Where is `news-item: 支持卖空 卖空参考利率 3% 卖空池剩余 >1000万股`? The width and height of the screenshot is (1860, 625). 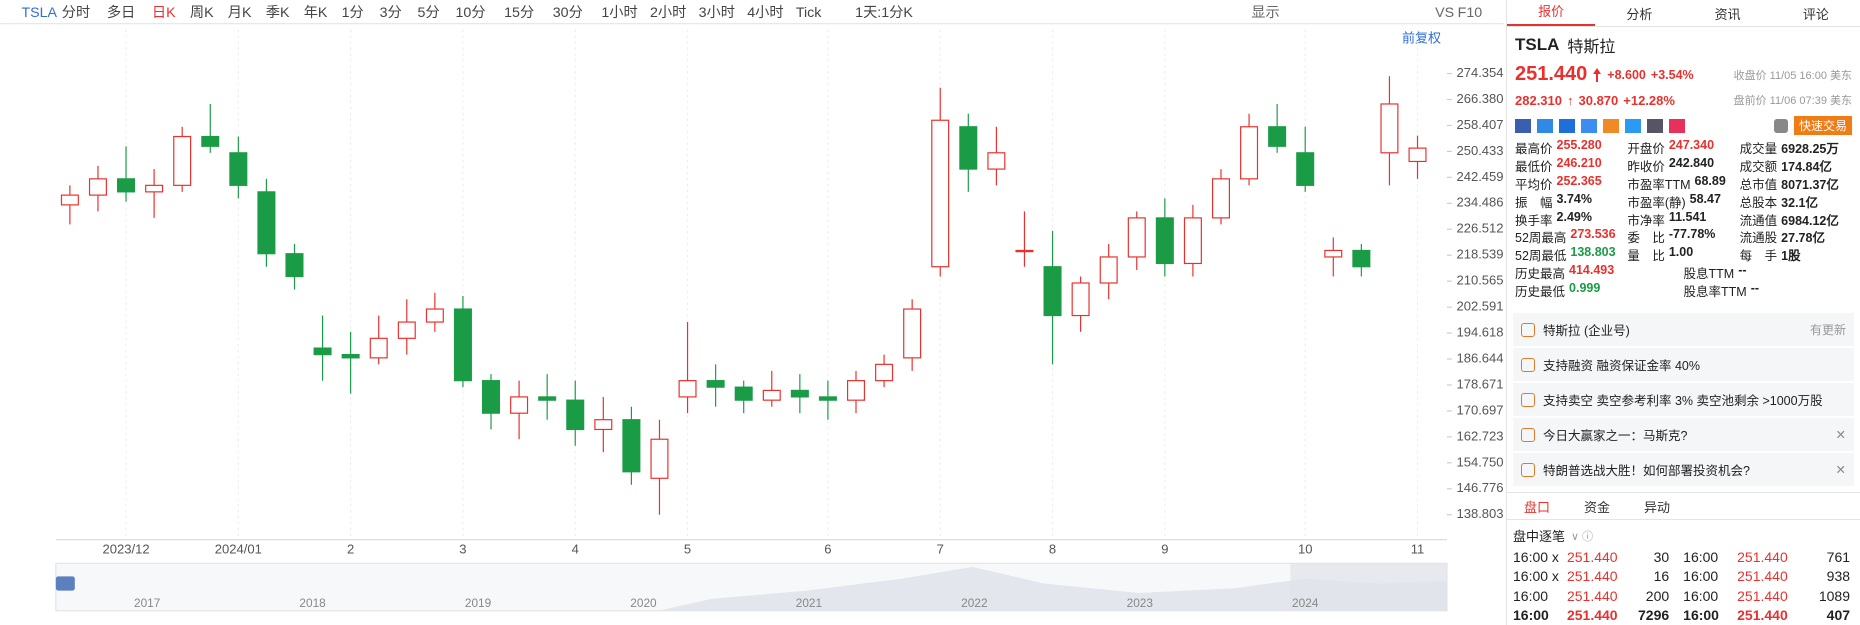 news-item: 支持卖空 卖空参考利率 3% 卖空池剩余 >1000万股 is located at coordinates (1683, 400).